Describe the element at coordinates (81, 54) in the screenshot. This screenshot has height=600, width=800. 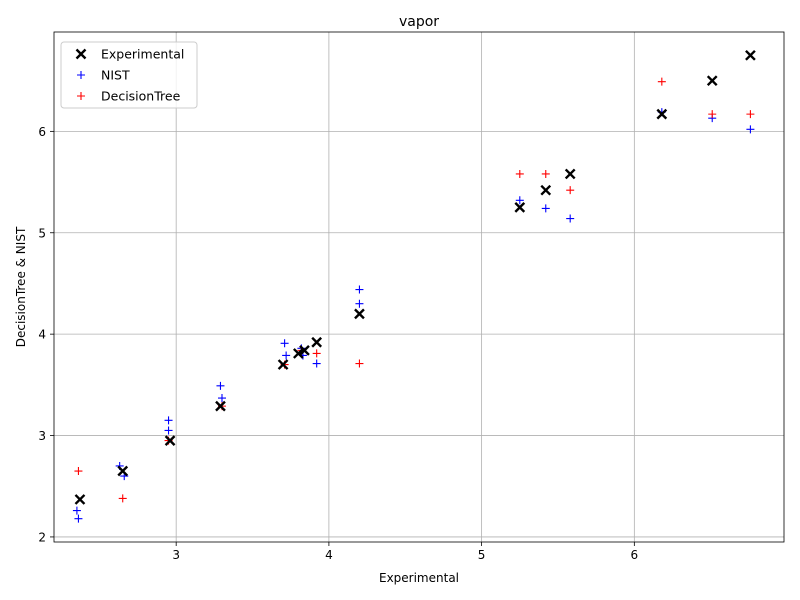
I see `legend-marker-experimental` at that location.